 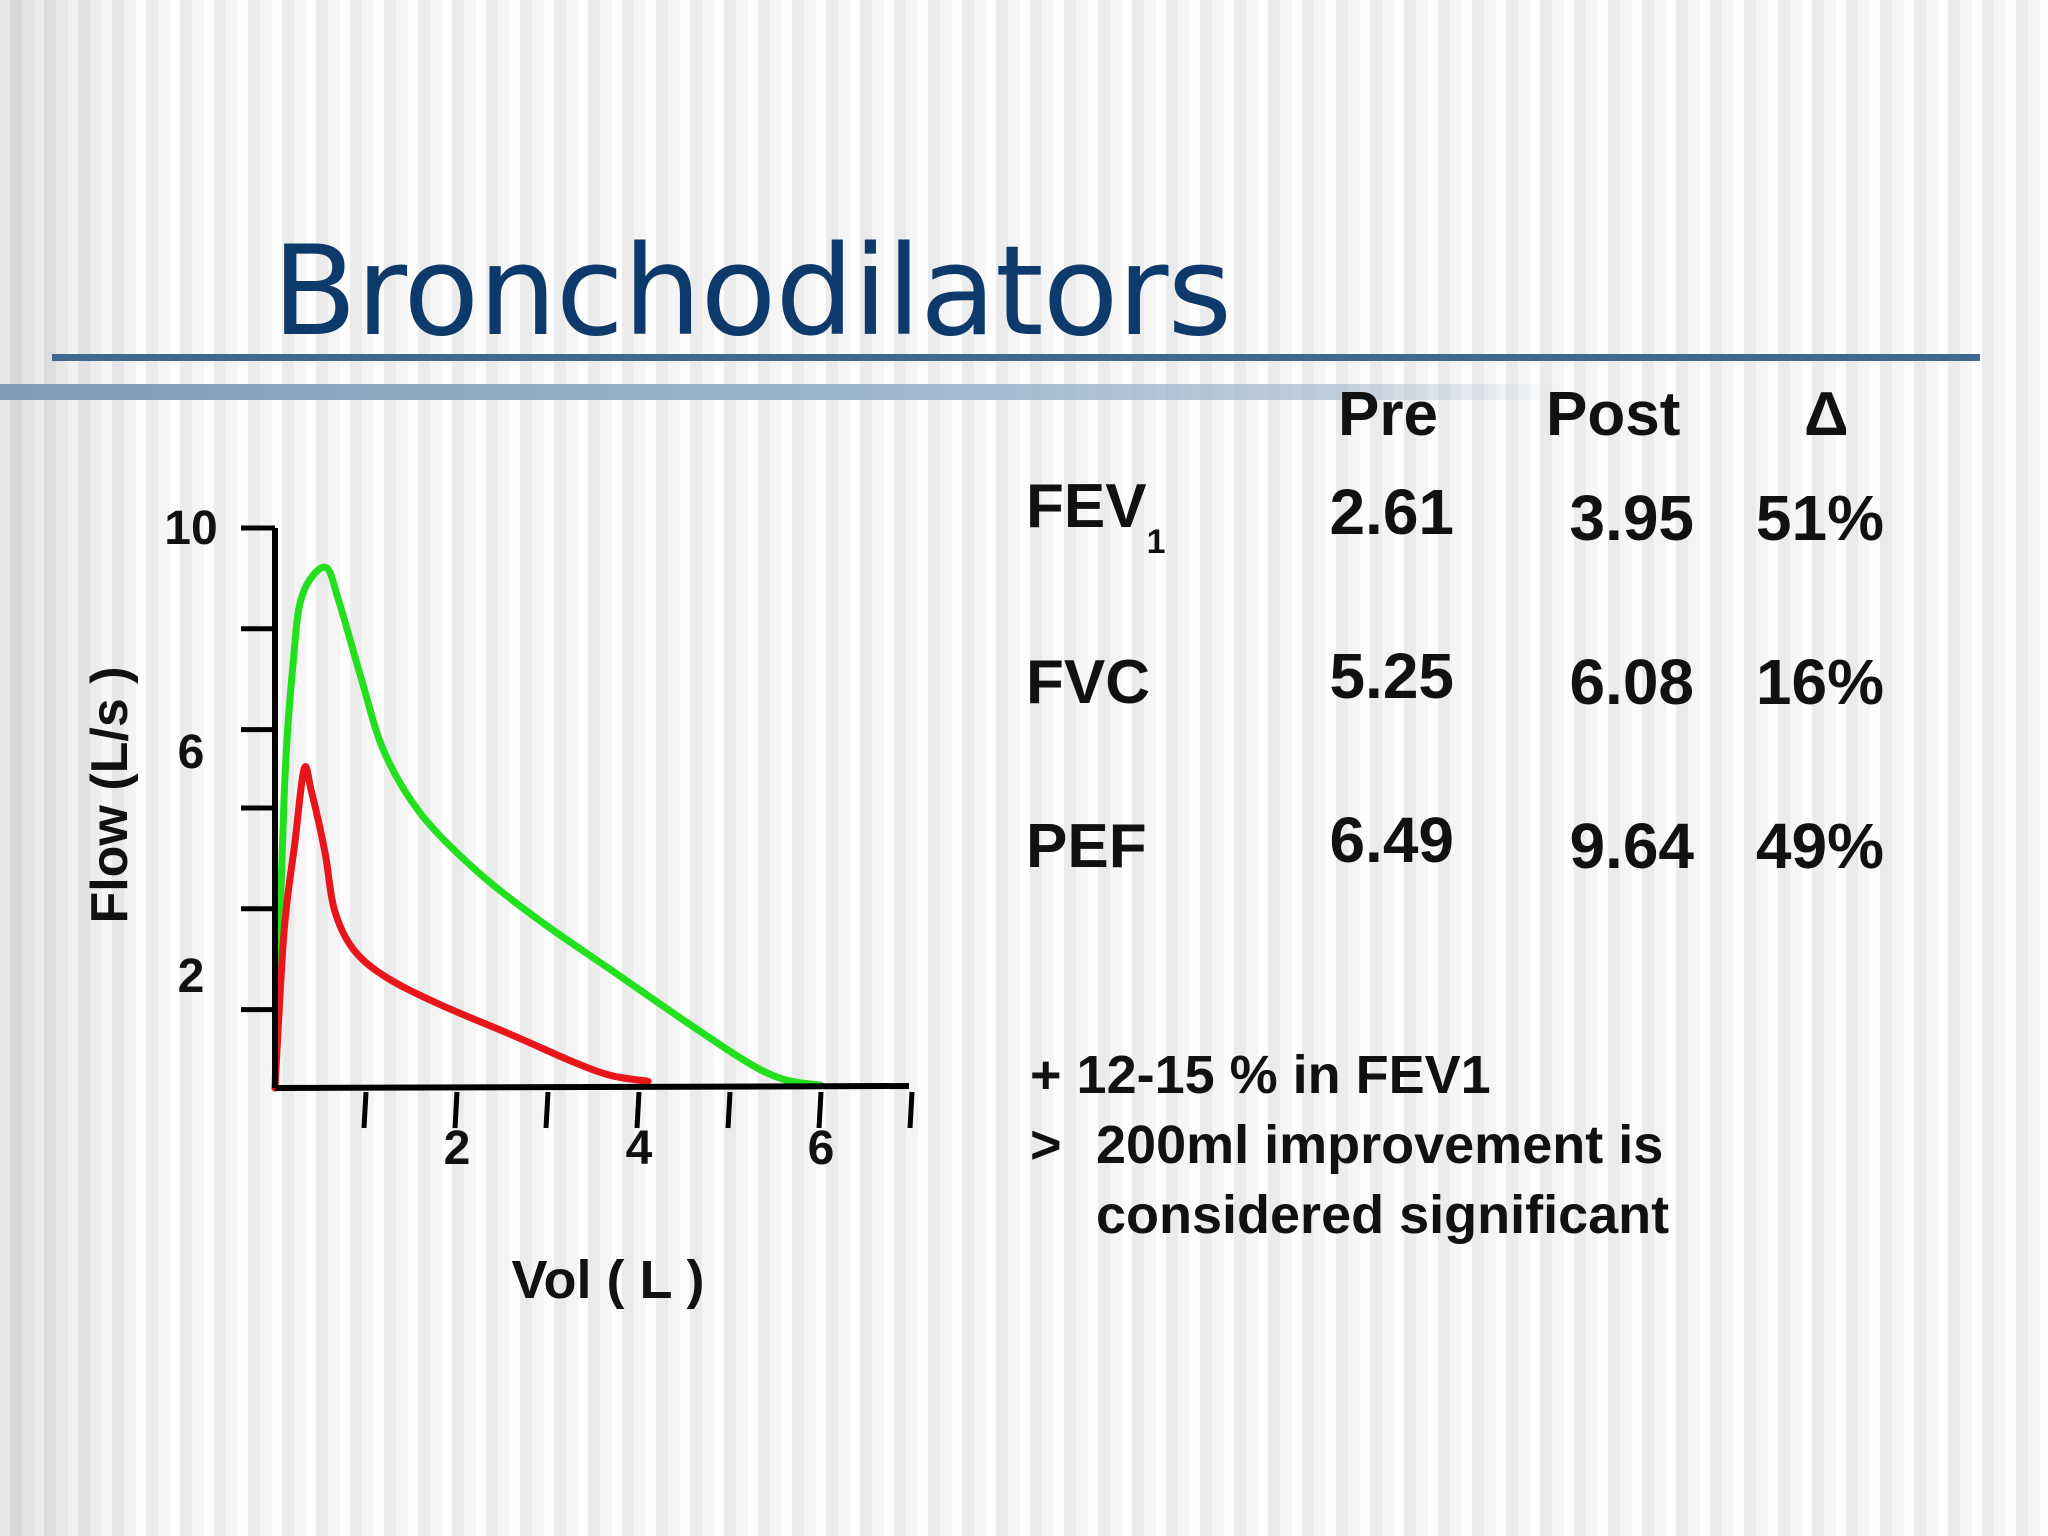 What do you see at coordinates (1826, 414) in the screenshot?
I see `column-header-delta: Δ` at bounding box center [1826, 414].